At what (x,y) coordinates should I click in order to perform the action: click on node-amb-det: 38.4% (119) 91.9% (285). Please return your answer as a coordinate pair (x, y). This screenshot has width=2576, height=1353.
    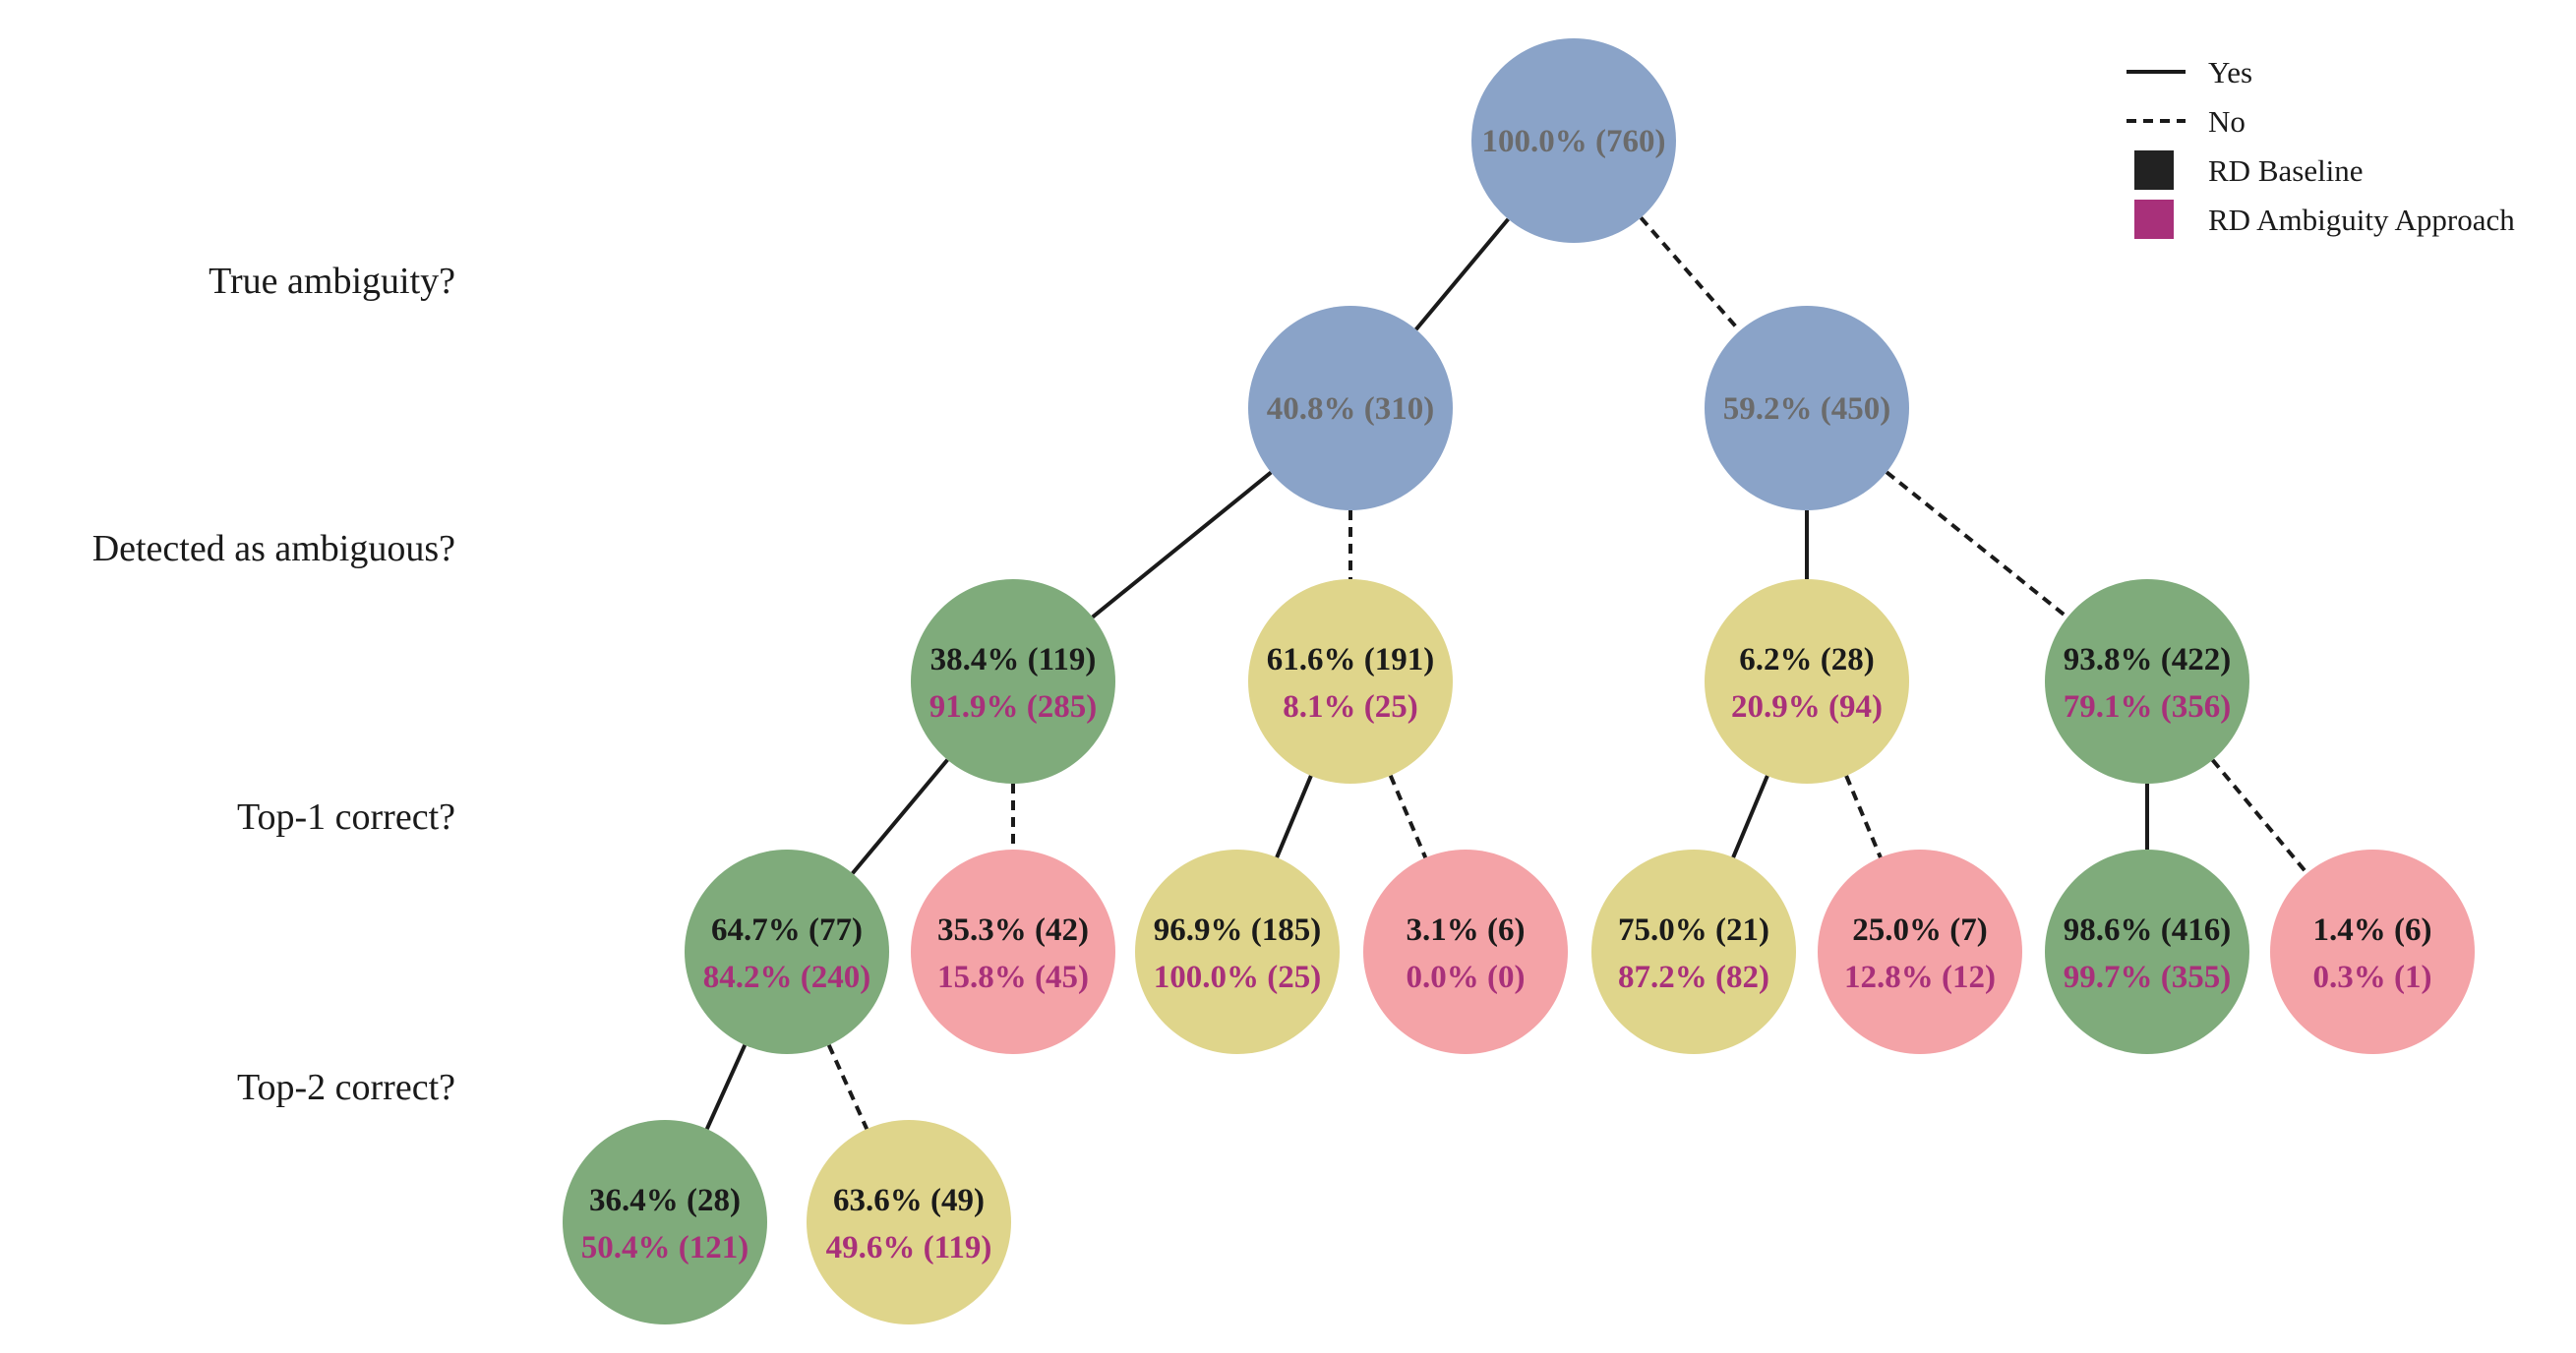
    Looking at the image, I should click on (1013, 681).